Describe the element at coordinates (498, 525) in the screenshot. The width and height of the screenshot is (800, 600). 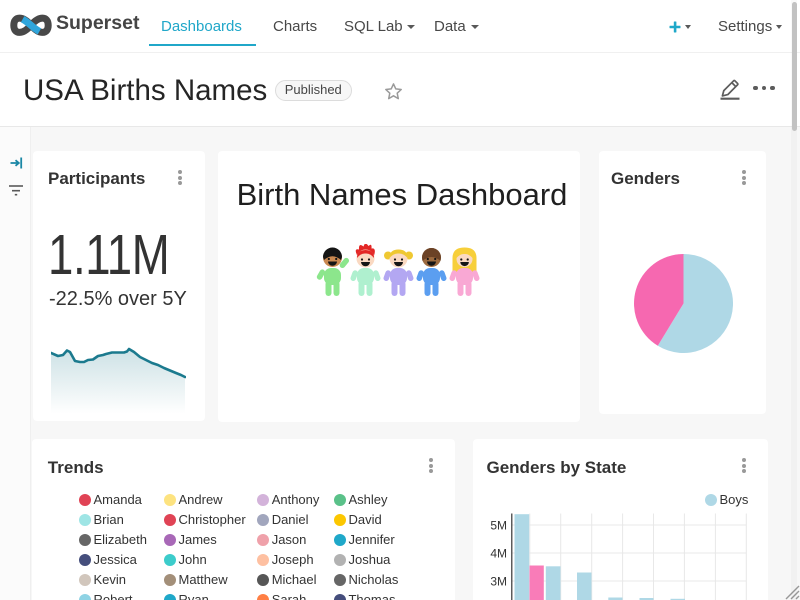
I see `svg-text: 5M` at that location.